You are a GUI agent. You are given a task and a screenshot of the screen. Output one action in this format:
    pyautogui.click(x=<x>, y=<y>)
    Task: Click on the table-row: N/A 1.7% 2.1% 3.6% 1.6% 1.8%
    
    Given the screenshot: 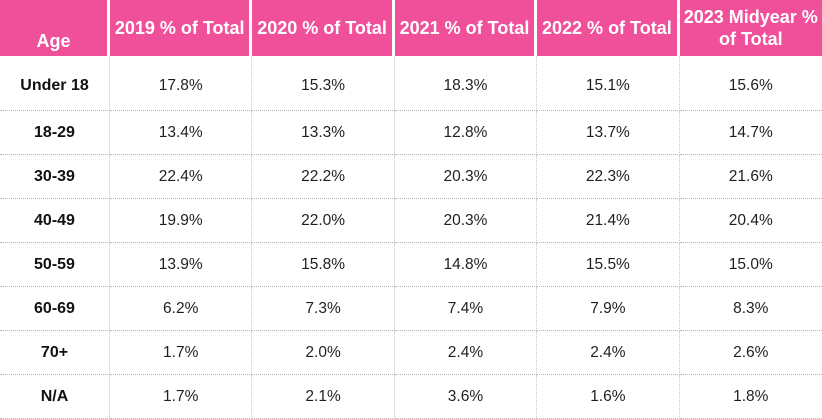 What is the action you would take?
    pyautogui.click(x=411, y=397)
    